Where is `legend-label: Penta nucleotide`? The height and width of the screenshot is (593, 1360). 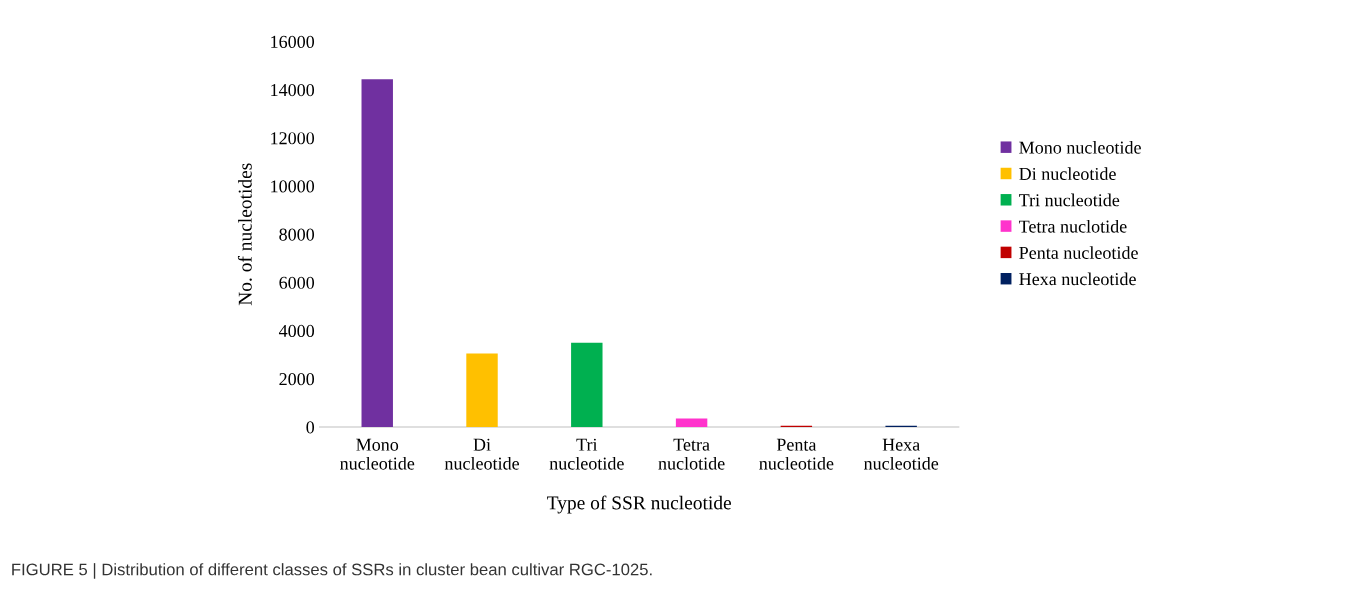 legend-label: Penta nucleotide is located at coordinates (1078, 252).